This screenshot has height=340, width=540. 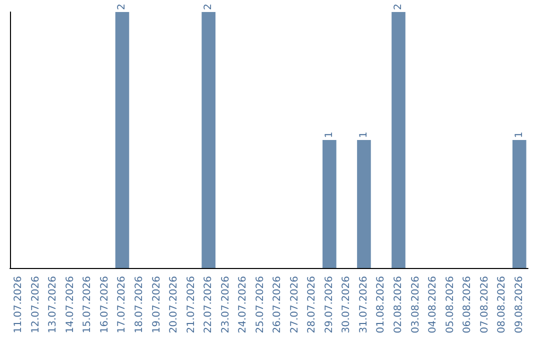 I want to click on x-tick-label: 11.07.2026, so click(x=18, y=305).